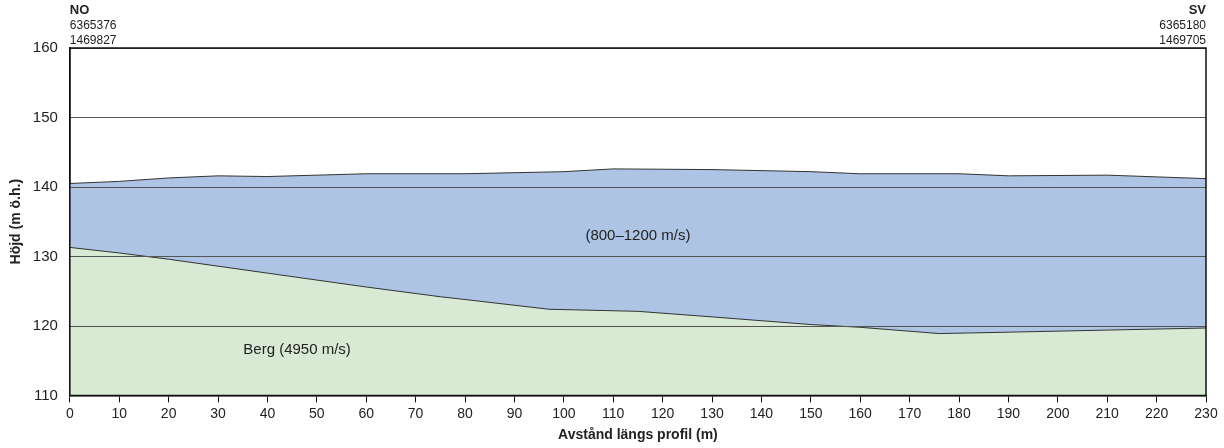 The height and width of the screenshot is (448, 1224). I want to click on x-tick-label: 200, so click(1058, 412).